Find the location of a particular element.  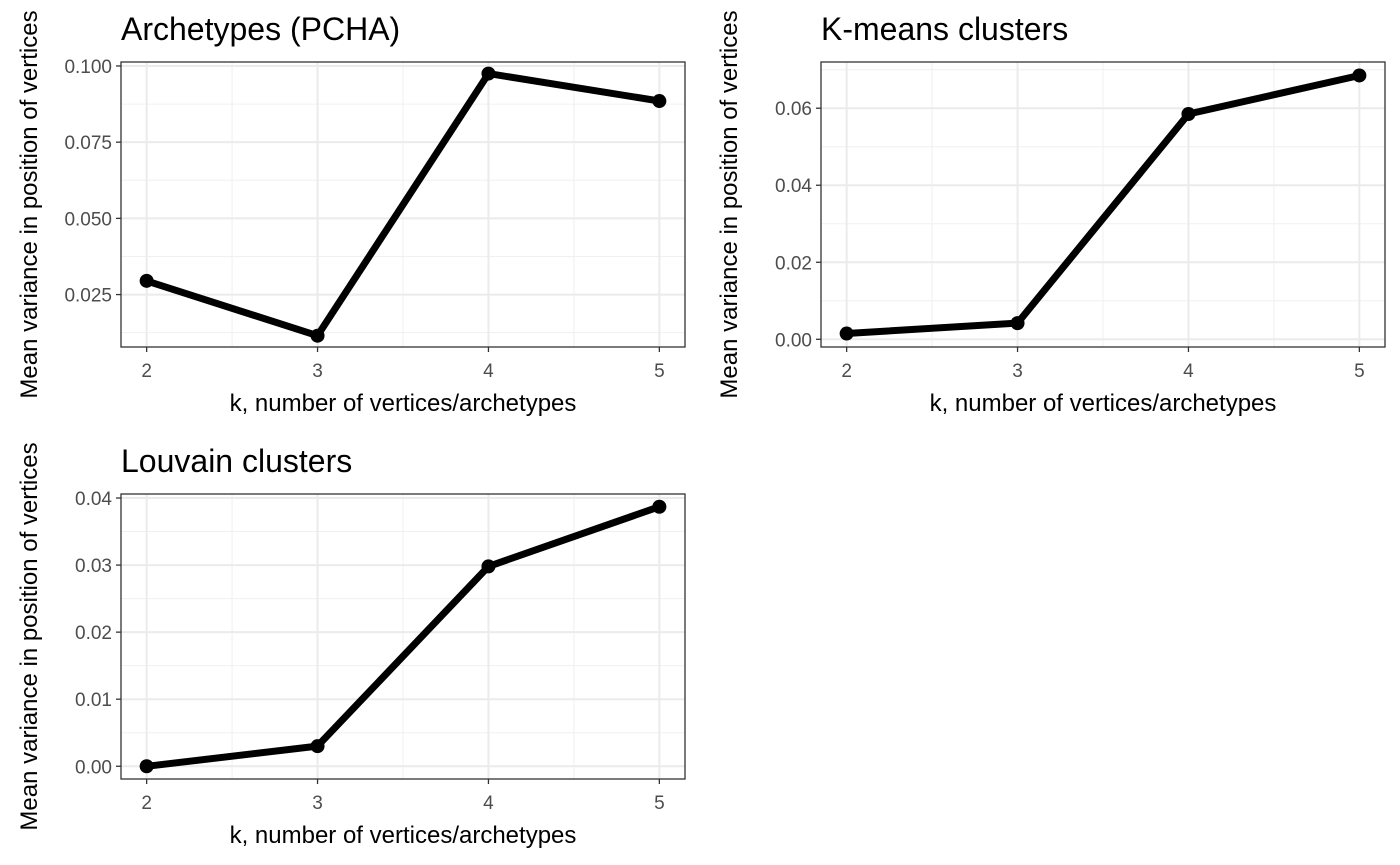

y-tick-label: 0.03 is located at coordinates (93, 566).